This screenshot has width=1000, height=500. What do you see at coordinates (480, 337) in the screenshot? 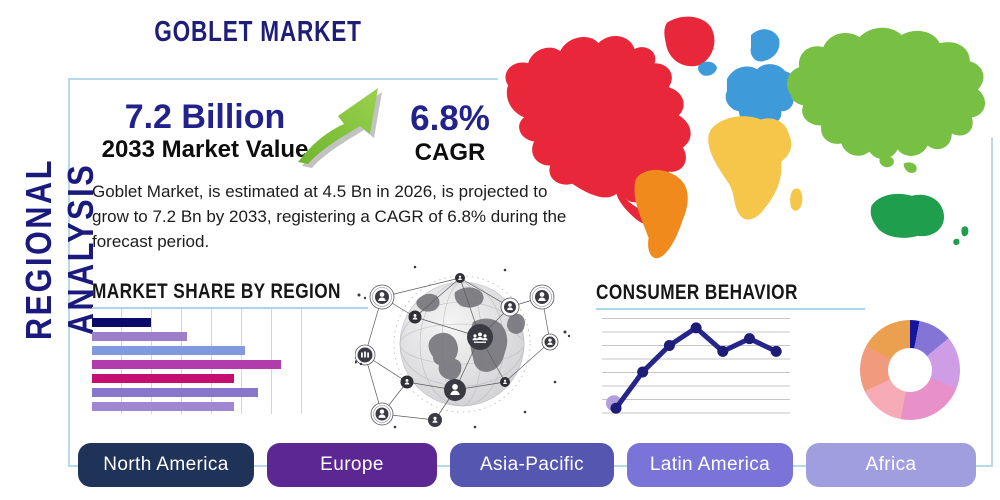
I see `people-group-node-icon` at bounding box center [480, 337].